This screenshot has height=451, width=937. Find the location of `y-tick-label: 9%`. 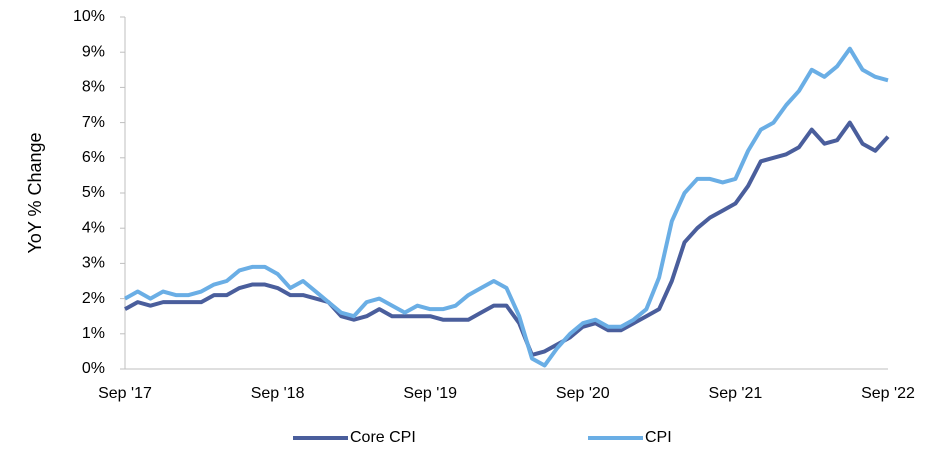

y-tick-label: 9% is located at coordinates (93, 51).